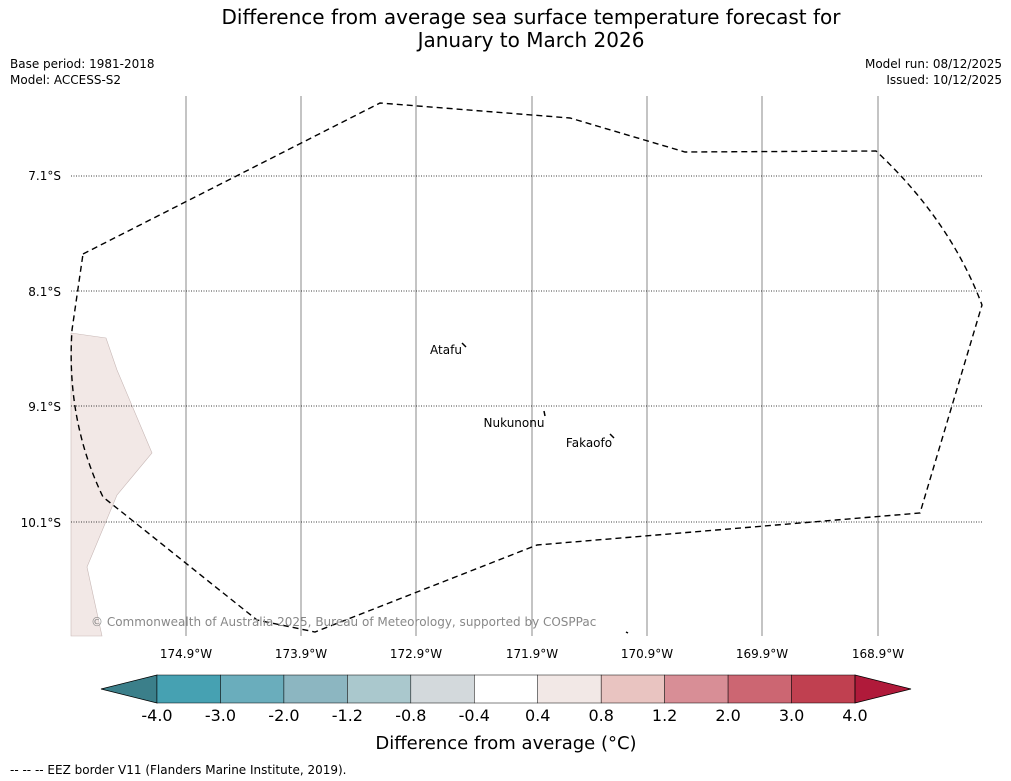 The width and height of the screenshot is (1011, 781). I want to click on colorbar-tick-label: -0.4, so click(474, 715).